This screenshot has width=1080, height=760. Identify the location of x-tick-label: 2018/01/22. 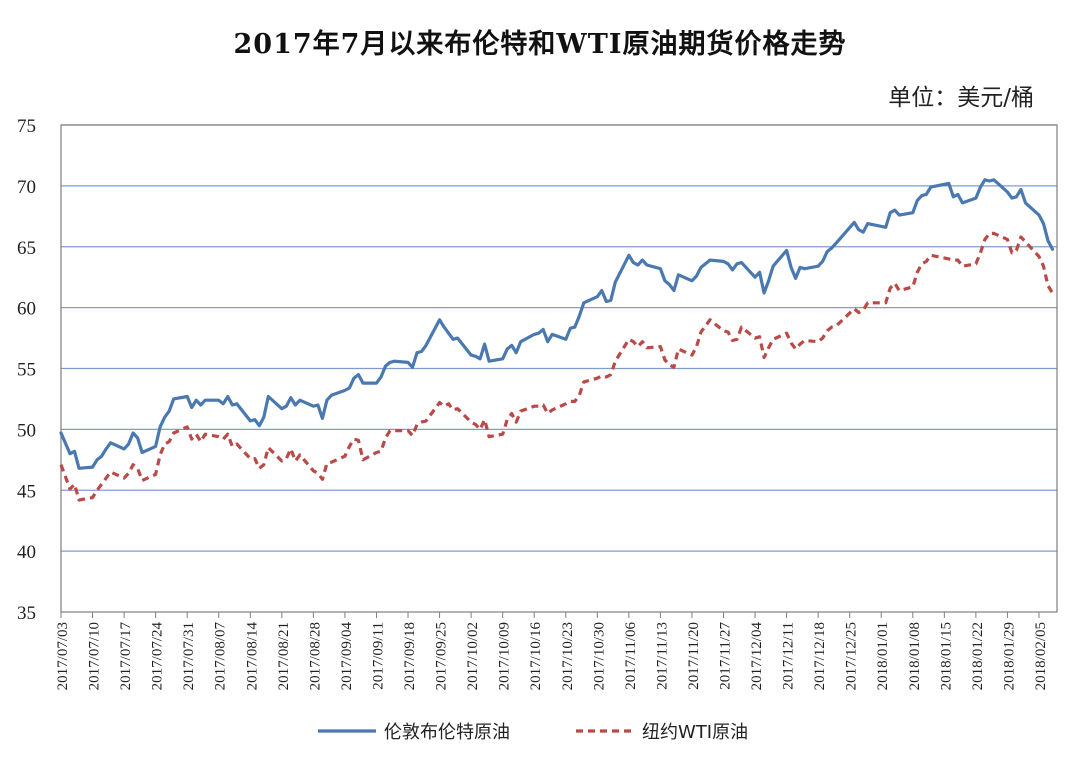
(978, 656).